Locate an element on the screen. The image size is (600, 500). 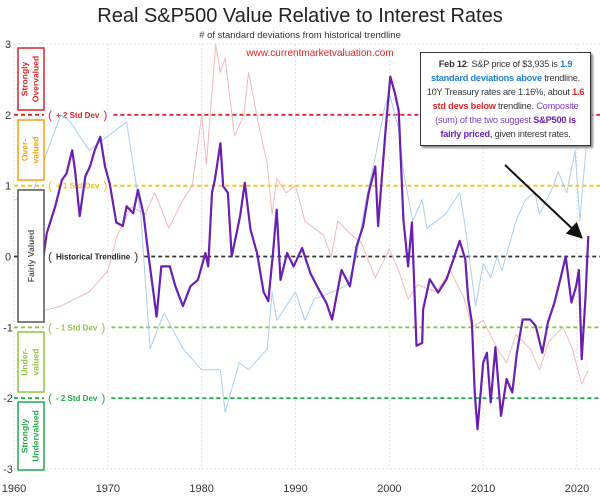
x-tick-label: 1990 is located at coordinates (295, 489).